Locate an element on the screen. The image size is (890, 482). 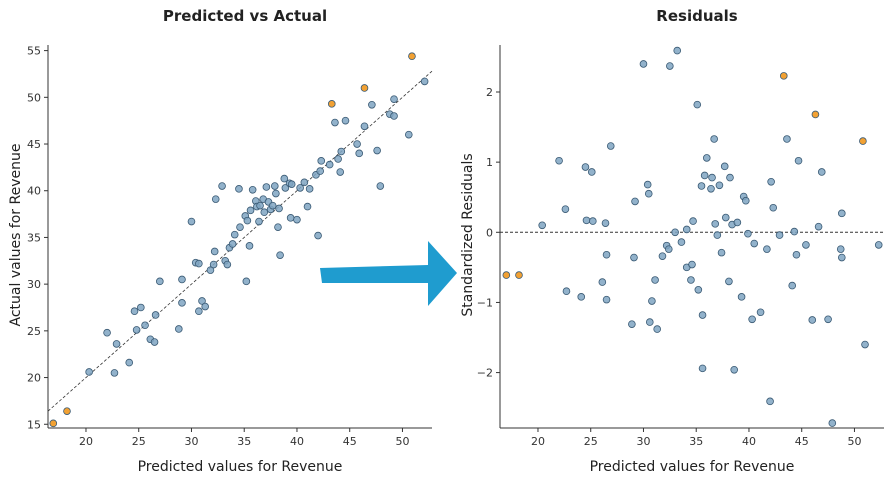
y-tick-label: 35 is located at coordinates (34, 237).